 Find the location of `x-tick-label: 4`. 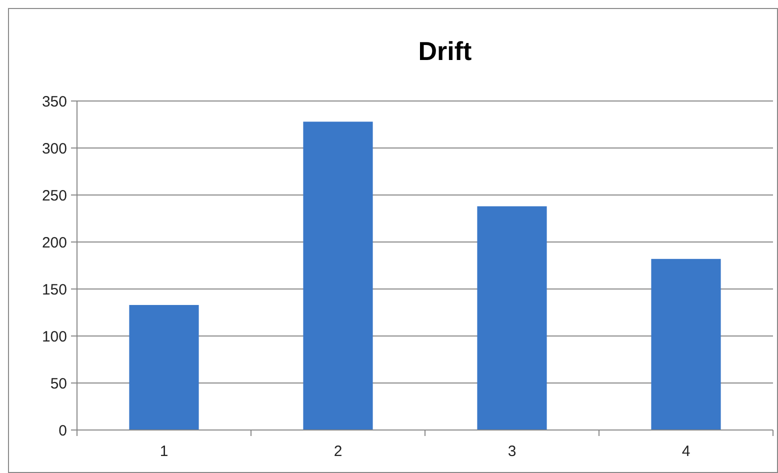

x-tick-label: 4 is located at coordinates (686, 451).